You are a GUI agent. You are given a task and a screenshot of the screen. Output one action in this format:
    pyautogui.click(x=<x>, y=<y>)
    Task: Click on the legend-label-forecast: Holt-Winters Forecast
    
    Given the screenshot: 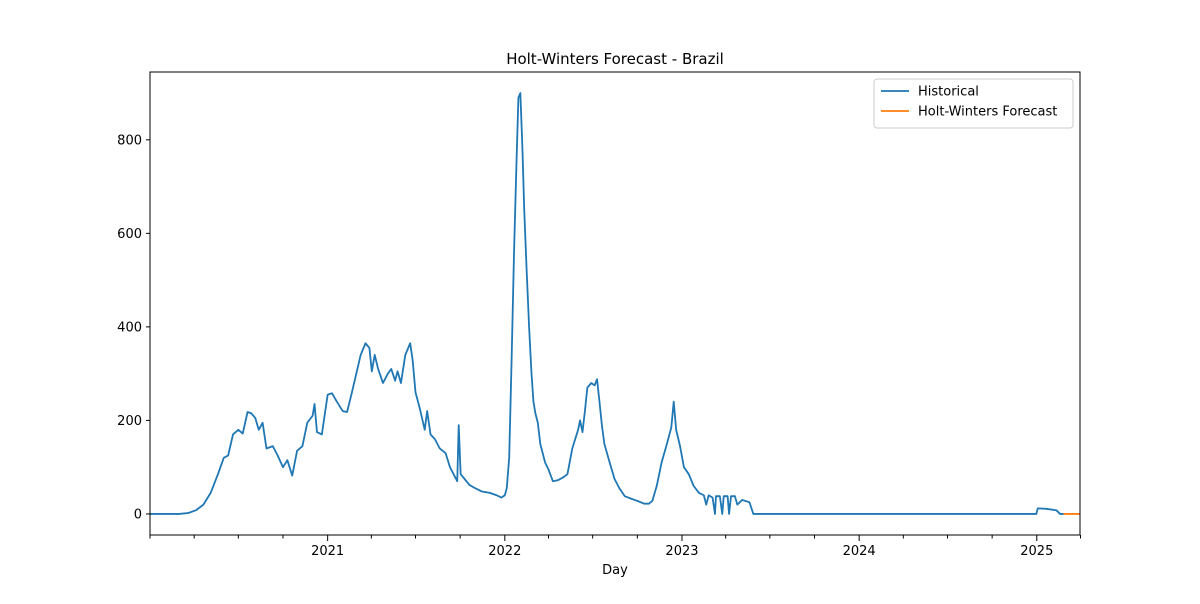 What is the action you would take?
    pyautogui.click(x=987, y=112)
    